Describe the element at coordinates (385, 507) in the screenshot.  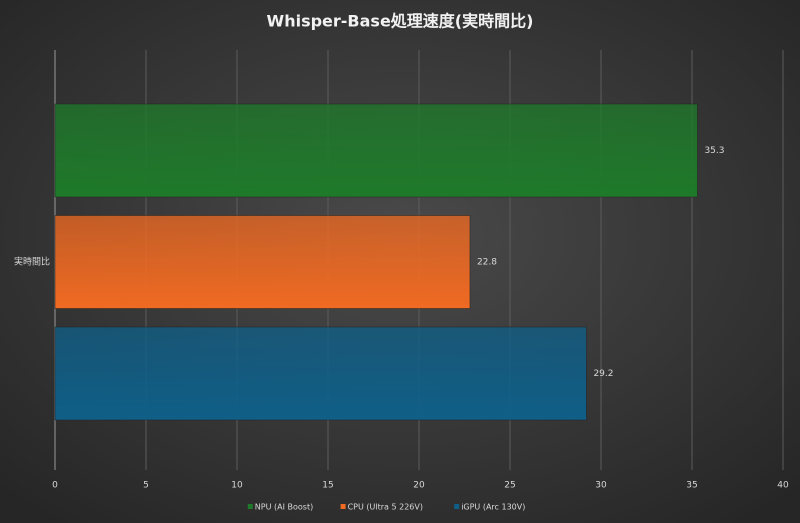
I see `legend-label: CPU (Ultra 5 226V)` at that location.